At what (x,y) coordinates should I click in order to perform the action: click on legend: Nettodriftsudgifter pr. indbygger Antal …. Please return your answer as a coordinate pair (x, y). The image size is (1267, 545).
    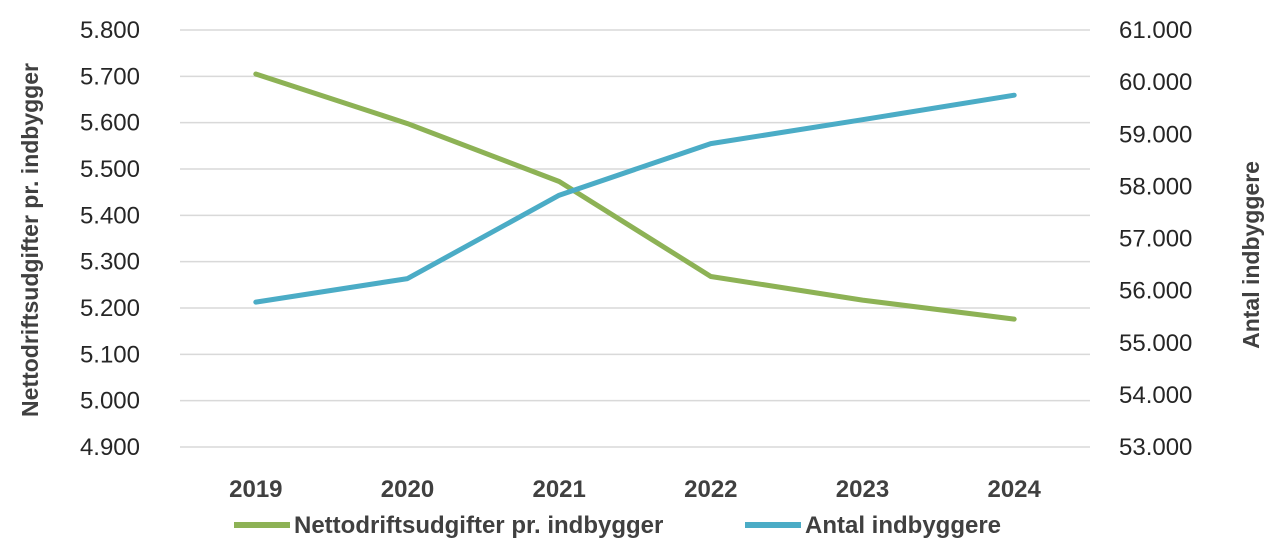
    Looking at the image, I should click on (617, 525).